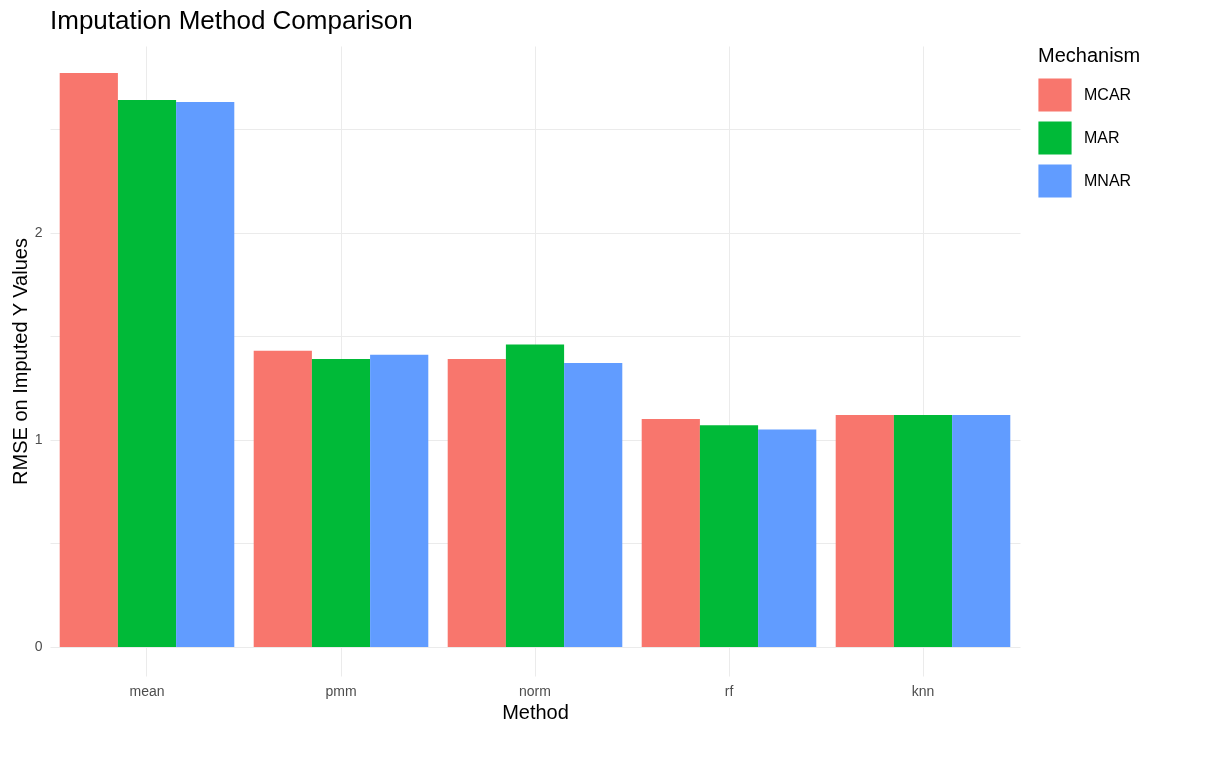 Image resolution: width=1227 pixels, height=757 pixels. I want to click on legend-label: MNAR, so click(1108, 180).